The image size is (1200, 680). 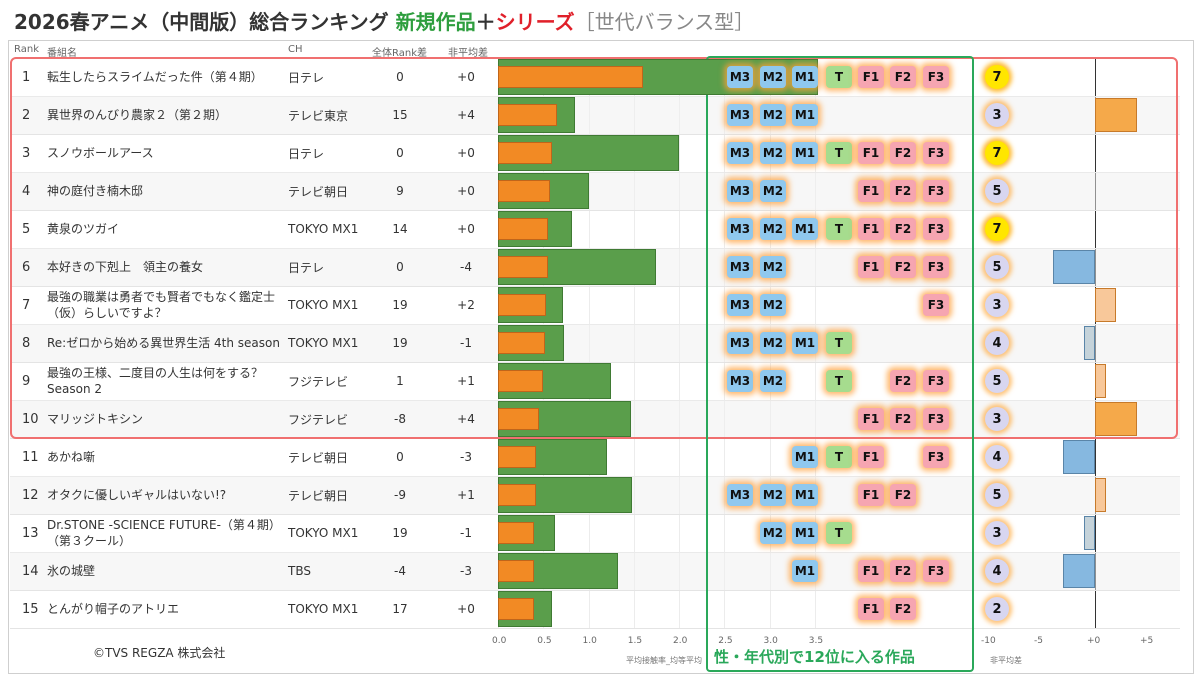 What do you see at coordinates (400, 115) in the screenshot?
I see `rank-diff-cell: 15` at bounding box center [400, 115].